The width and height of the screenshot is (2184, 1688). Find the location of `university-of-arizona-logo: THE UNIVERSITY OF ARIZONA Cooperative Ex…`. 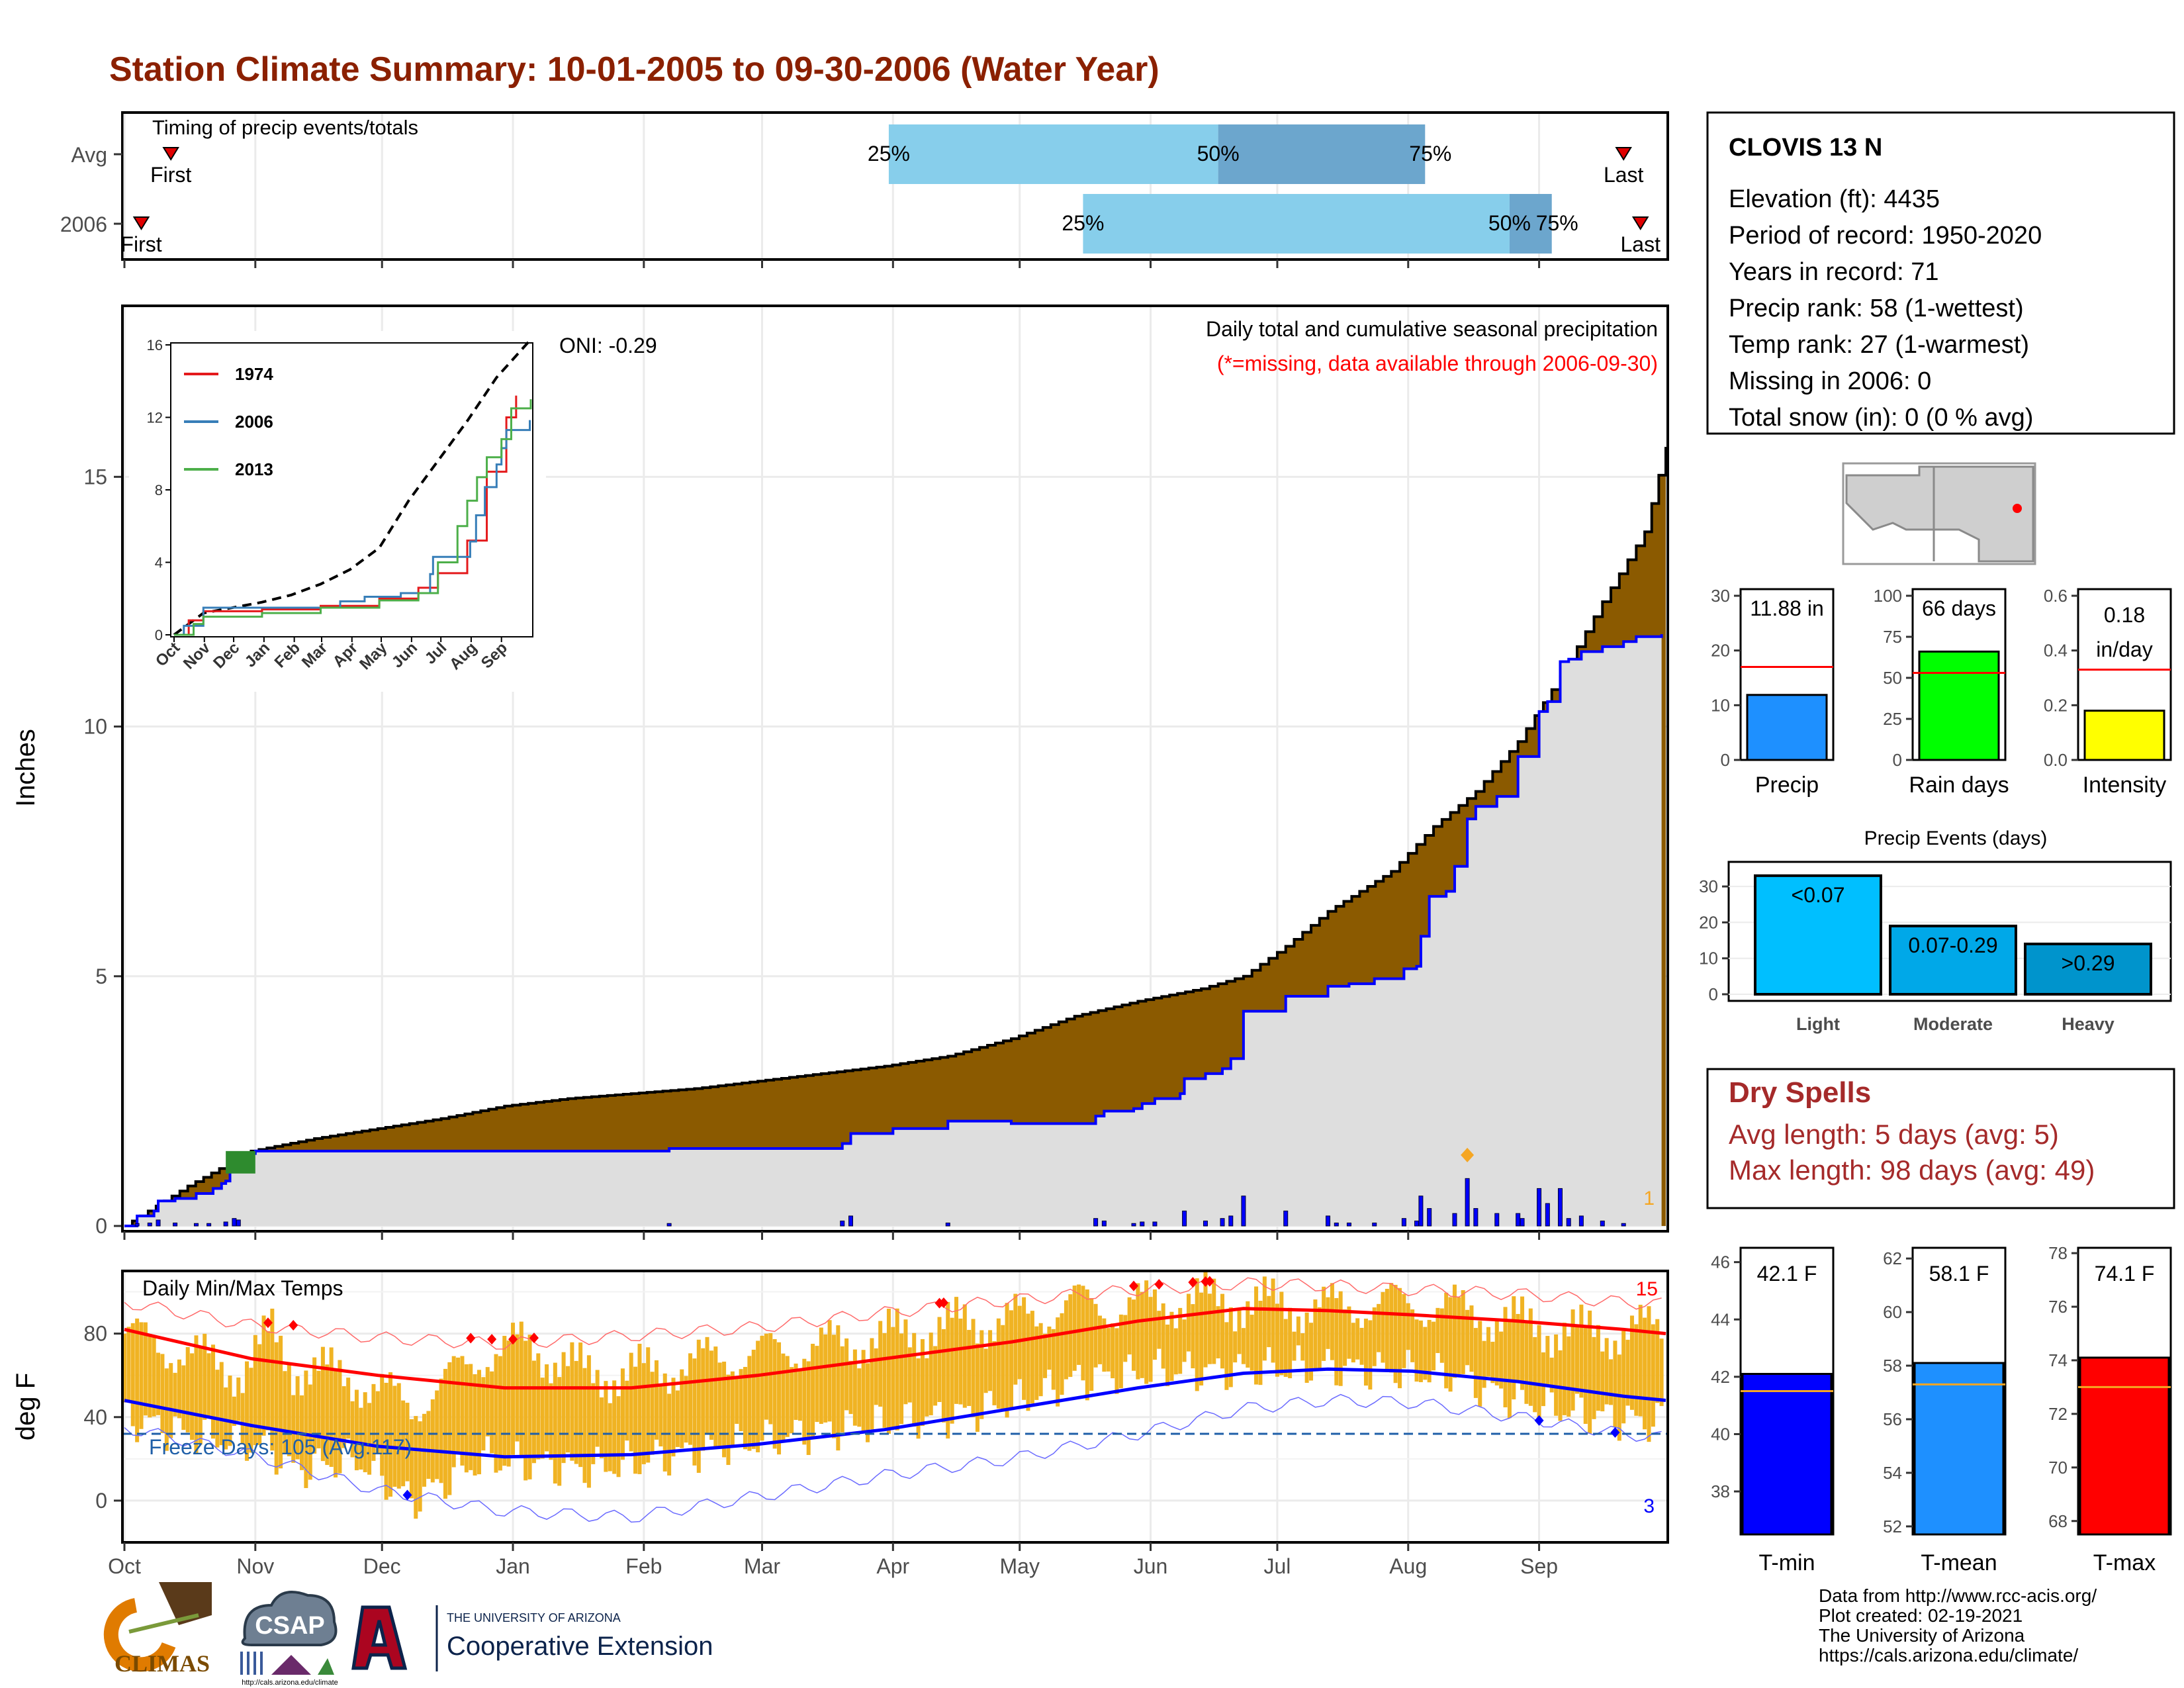

university-of-arizona-logo: THE UNIVERSITY OF ARIZONA Cooperative Ex… is located at coordinates (532, 1638).